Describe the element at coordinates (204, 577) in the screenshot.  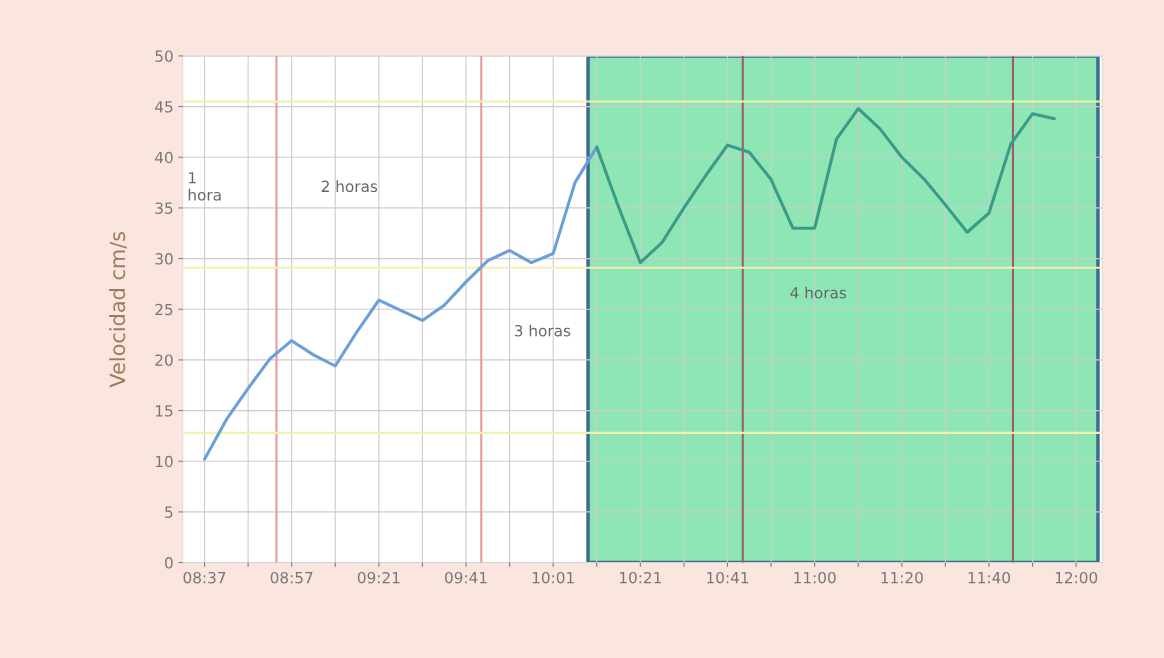
I see `x-tick-label: 08:37` at that location.